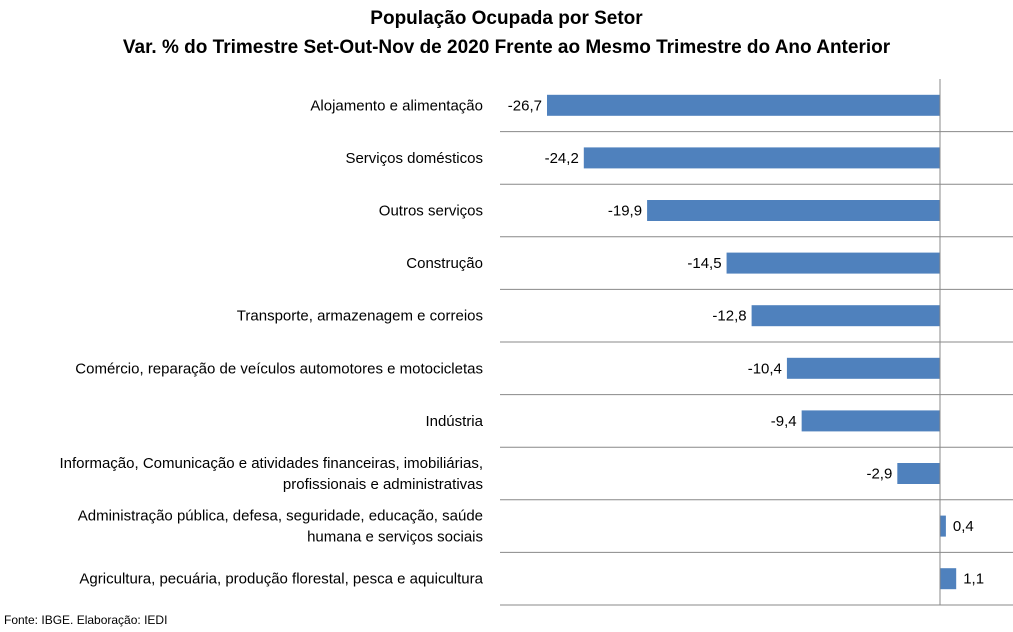  I want to click on category-label: Outros serviços, so click(431, 211).